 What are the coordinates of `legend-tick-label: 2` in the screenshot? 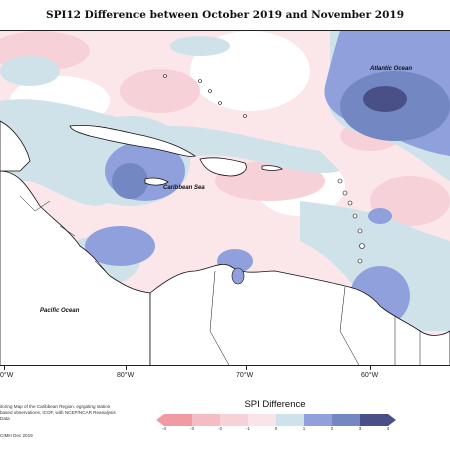 It's located at (332, 428).